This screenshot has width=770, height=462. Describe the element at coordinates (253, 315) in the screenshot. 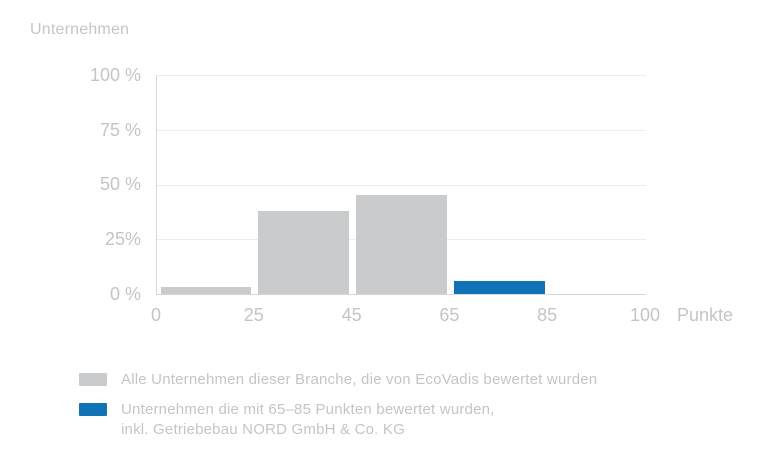

I see `x-tick-label: 25` at that location.